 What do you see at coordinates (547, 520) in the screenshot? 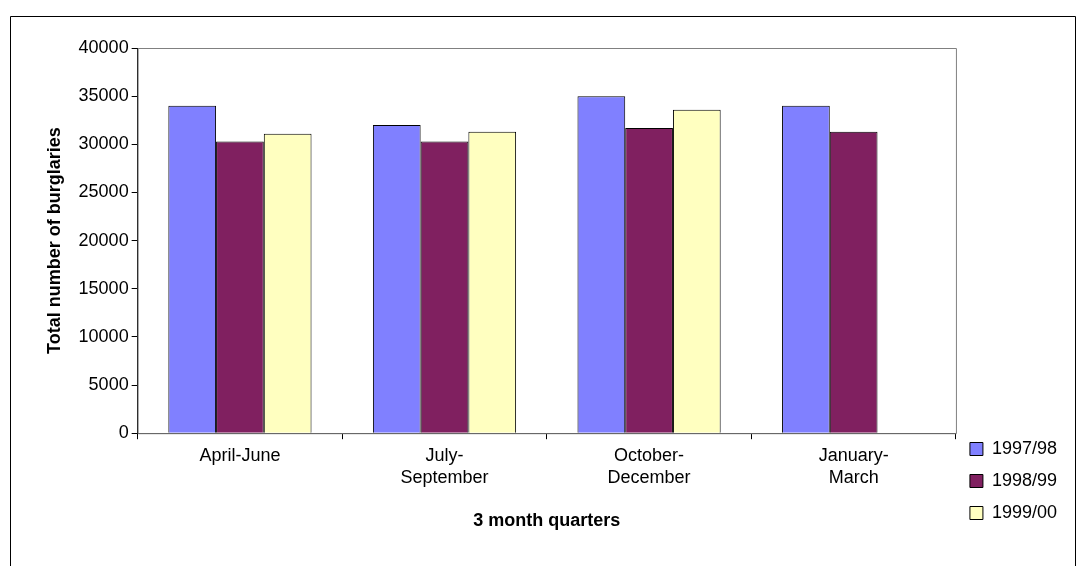
I see `x-axis-title: 3 month quarters` at bounding box center [547, 520].